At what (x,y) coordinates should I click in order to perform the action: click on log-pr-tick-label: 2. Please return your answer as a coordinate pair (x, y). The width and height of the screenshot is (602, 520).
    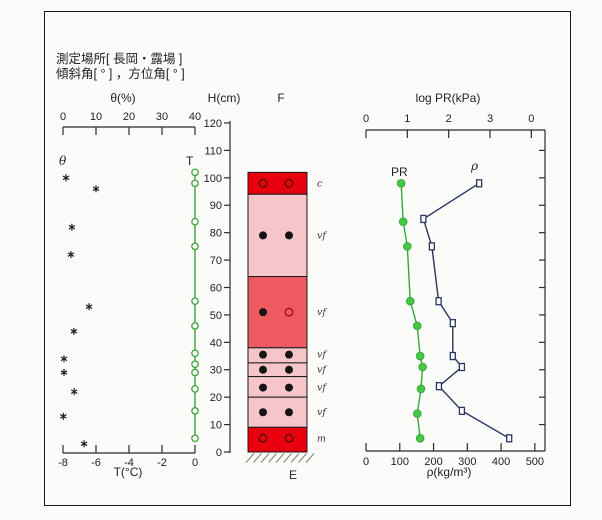
    Looking at the image, I should click on (449, 119).